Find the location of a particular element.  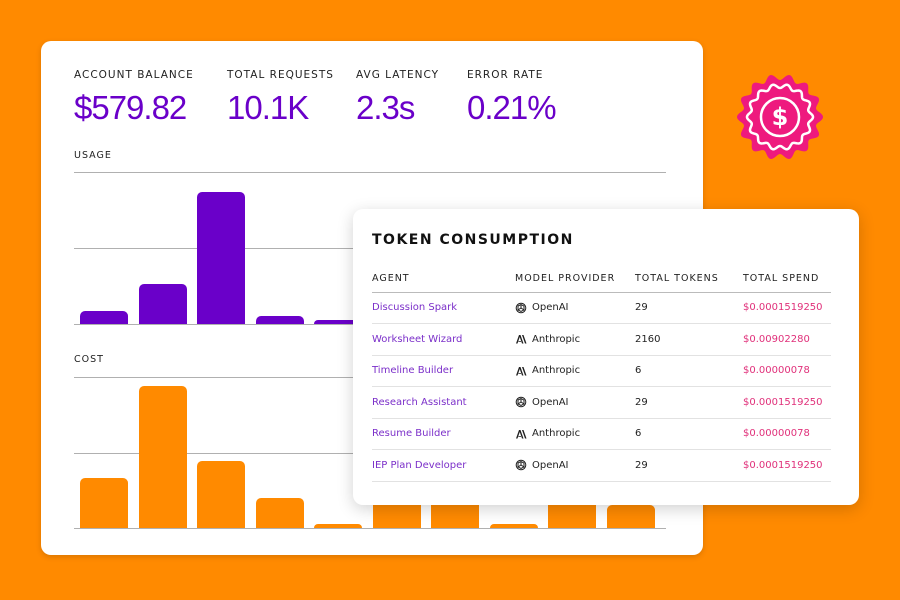

stat-account-balance: ACCOUNT BALANCE $579.82 is located at coordinates (134, 98).